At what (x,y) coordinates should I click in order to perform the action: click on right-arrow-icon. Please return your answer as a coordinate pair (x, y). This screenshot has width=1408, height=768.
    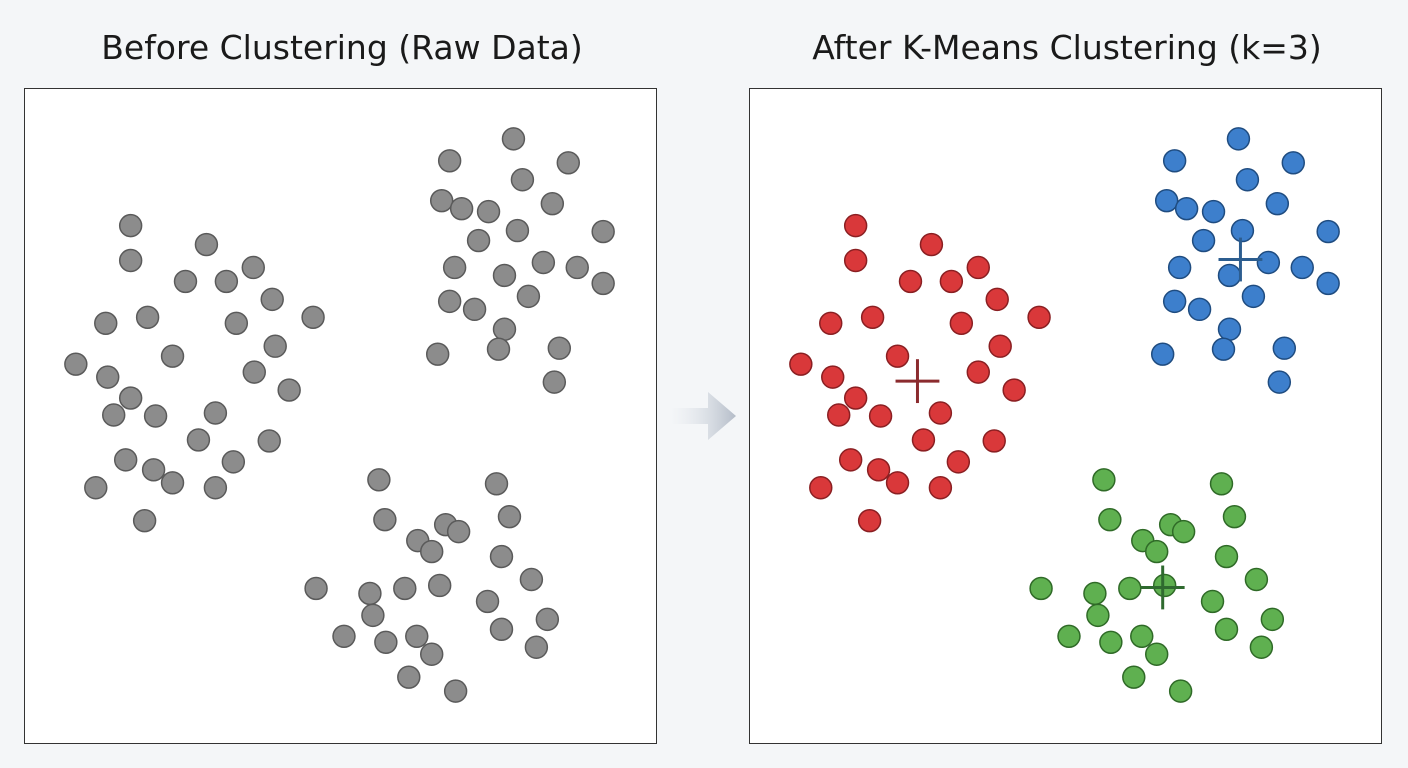
    Looking at the image, I should click on (703, 416).